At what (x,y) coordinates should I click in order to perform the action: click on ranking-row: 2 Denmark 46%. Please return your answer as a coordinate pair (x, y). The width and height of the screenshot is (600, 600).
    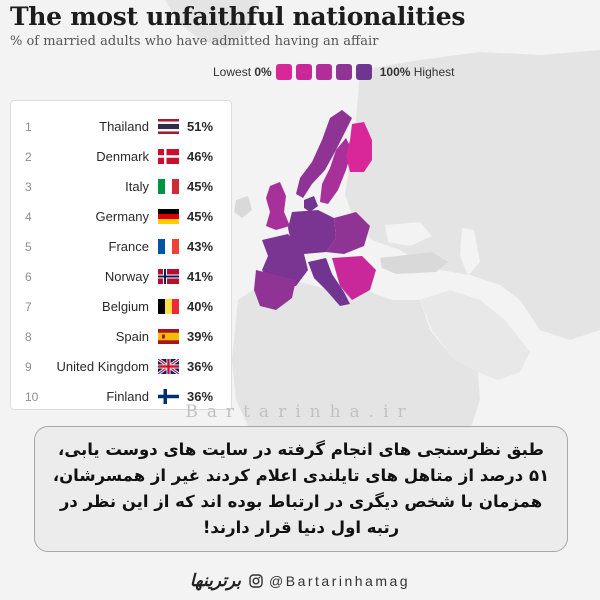
    Looking at the image, I should click on (121, 158).